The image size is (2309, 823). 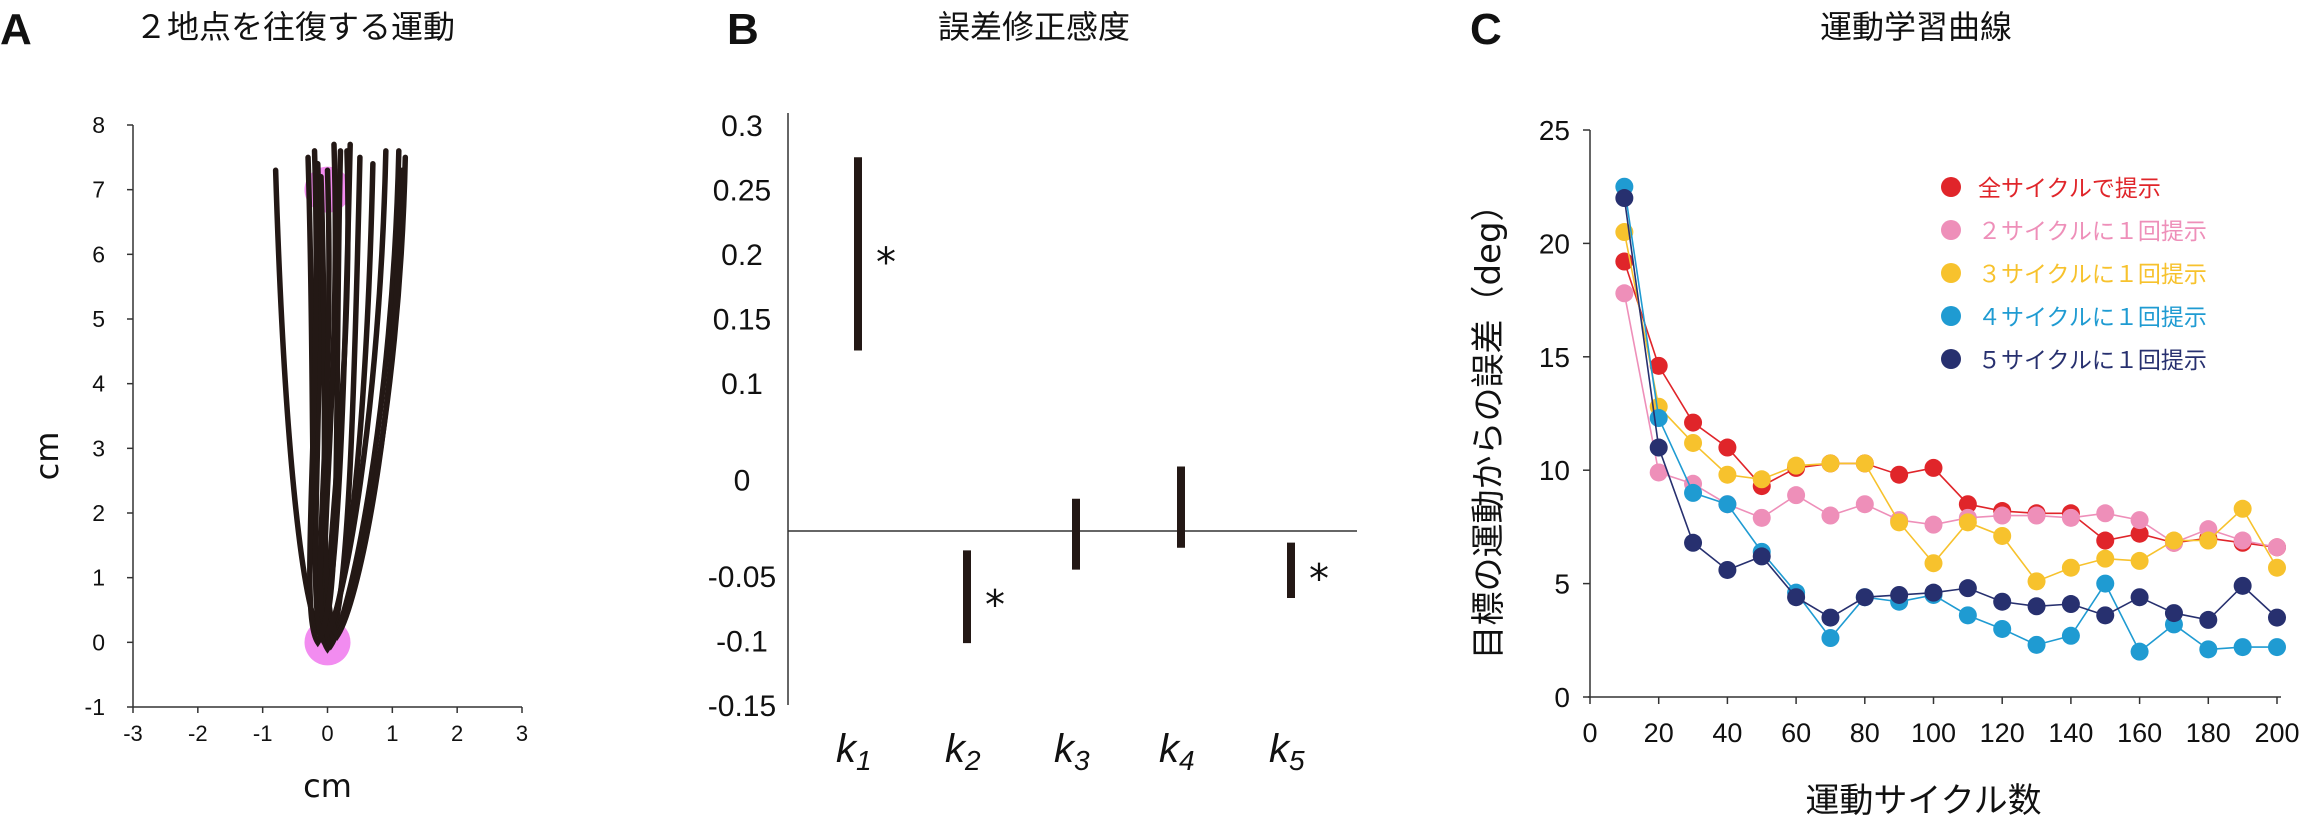 I want to click on panel-b-letter: B, so click(x=743, y=29).